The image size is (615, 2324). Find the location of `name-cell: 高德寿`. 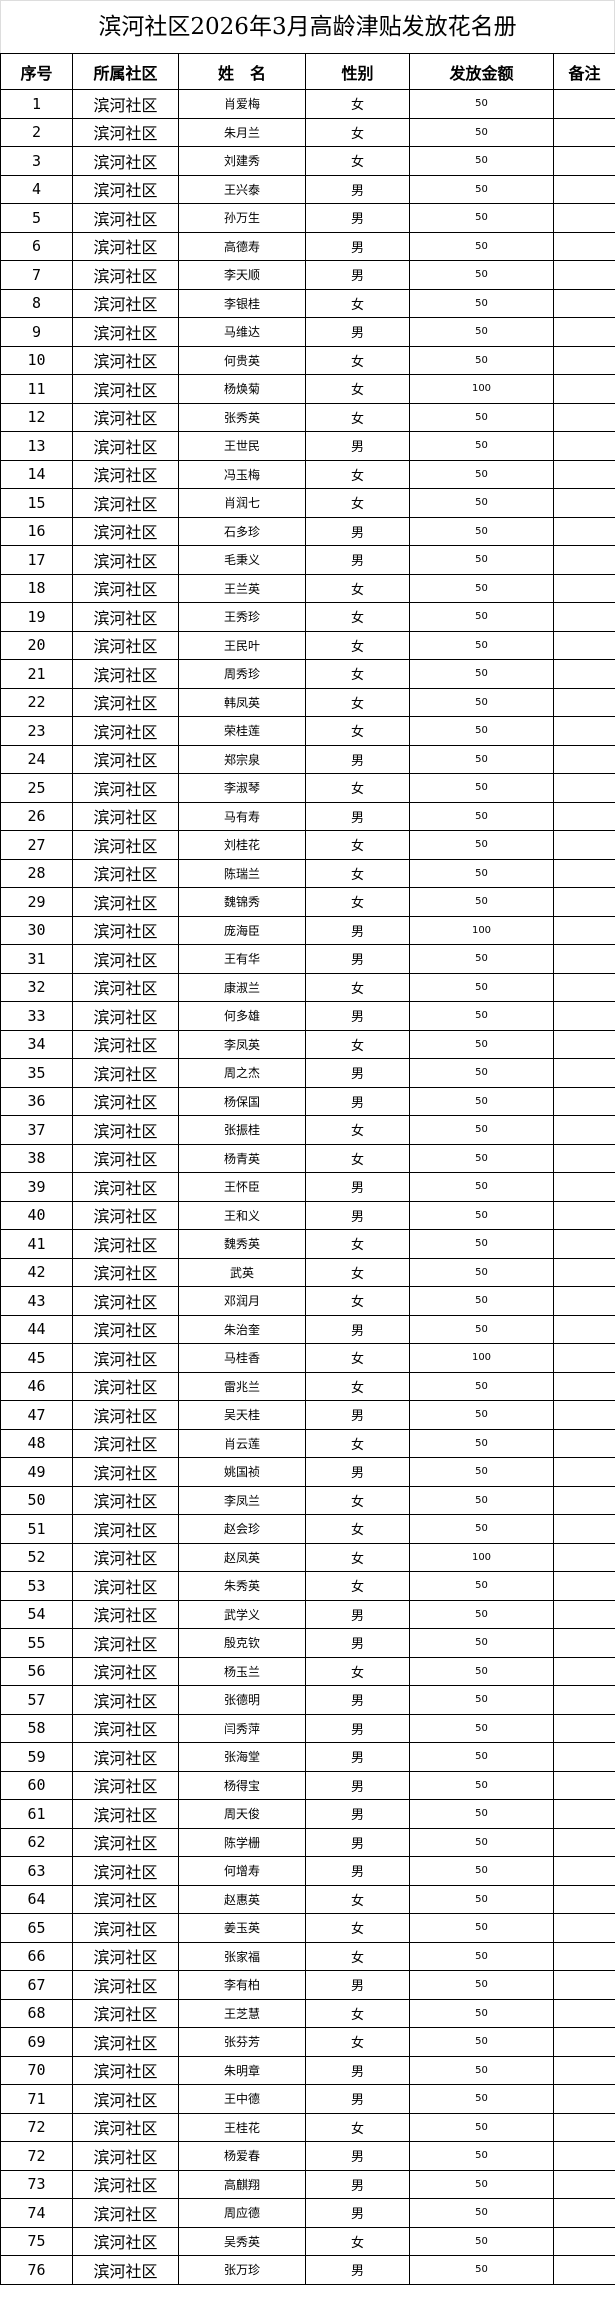

name-cell: 高德寿 is located at coordinates (242, 246).